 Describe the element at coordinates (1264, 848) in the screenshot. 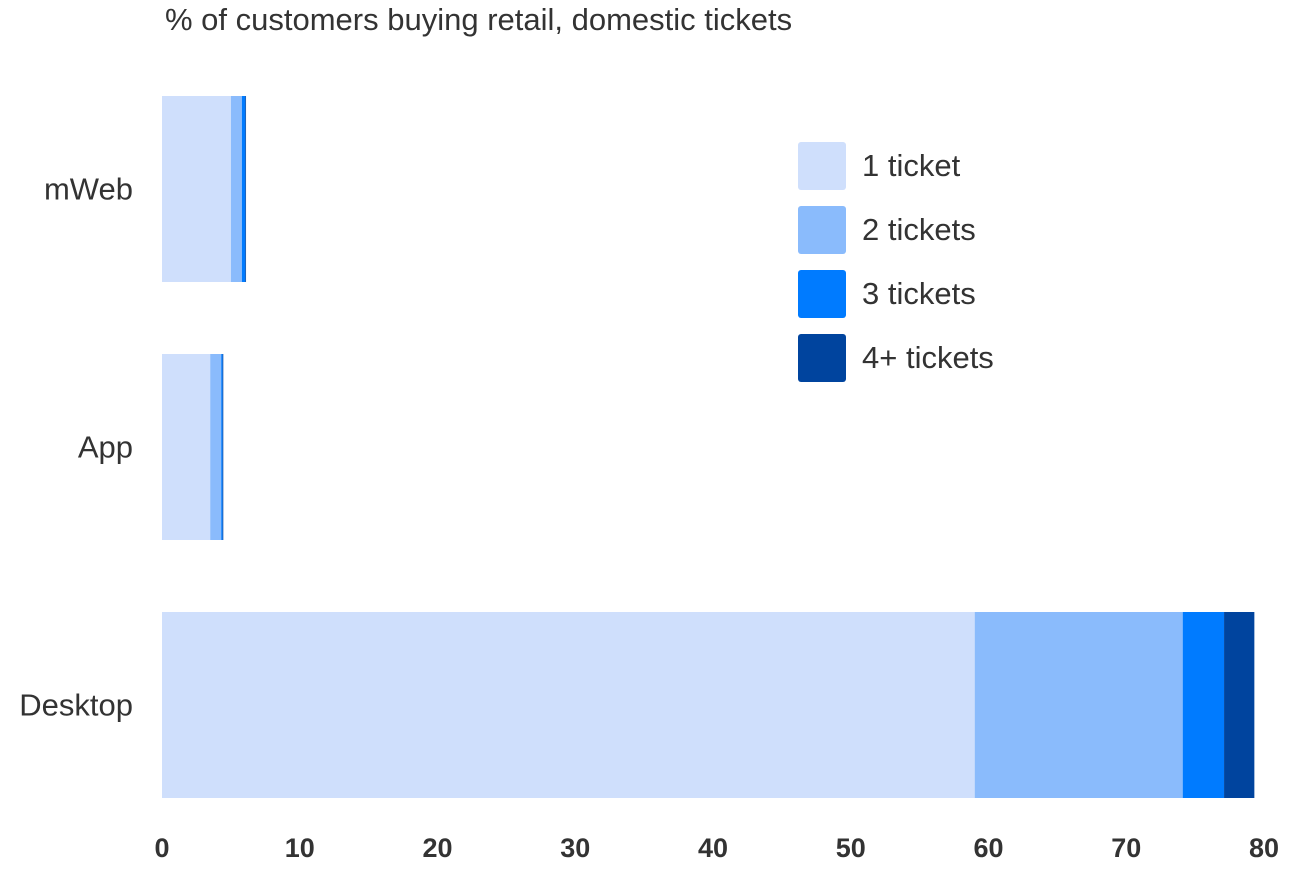

I see `x-tick-label: 80` at that location.